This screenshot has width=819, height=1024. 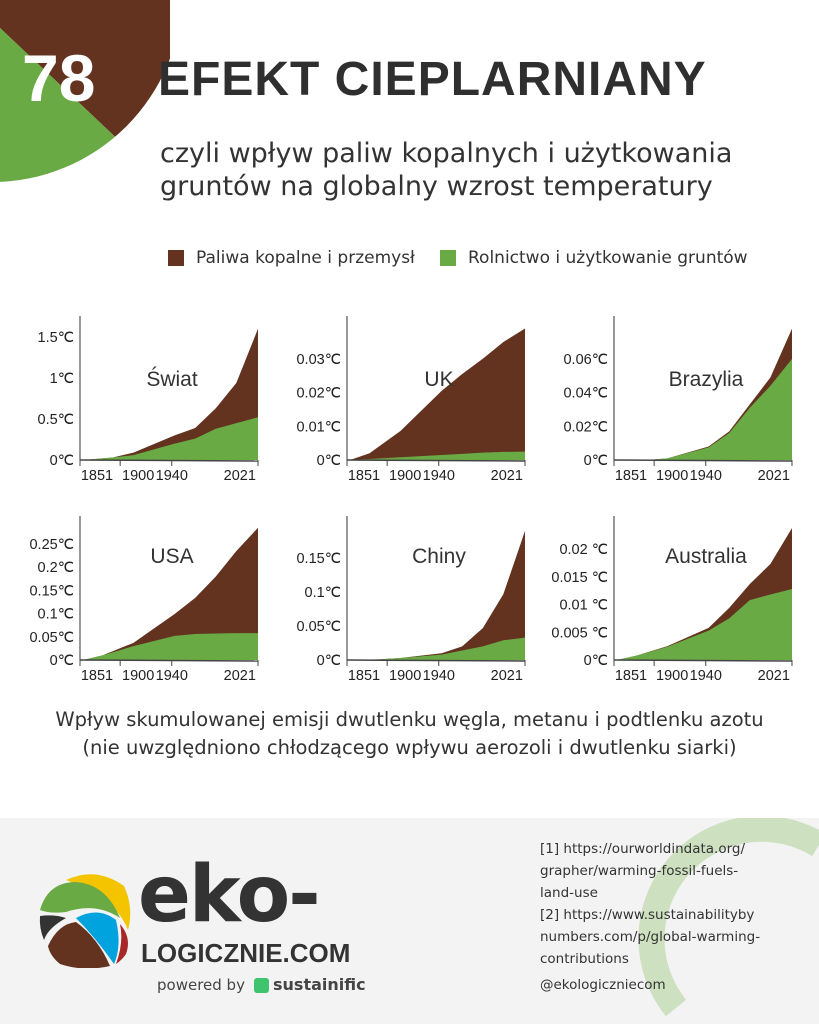 What do you see at coordinates (319, 984) in the screenshot?
I see `partner-name: sustainific` at bounding box center [319, 984].